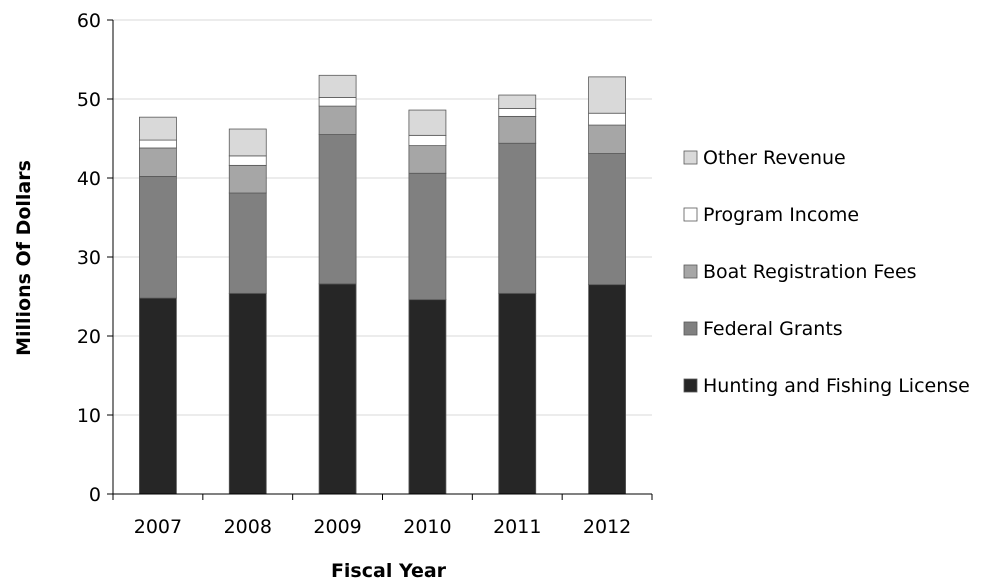 This screenshot has height=580, width=1003. I want to click on y-tick-labels: 0 10 20 30 40 50 60, so click(89, 258).